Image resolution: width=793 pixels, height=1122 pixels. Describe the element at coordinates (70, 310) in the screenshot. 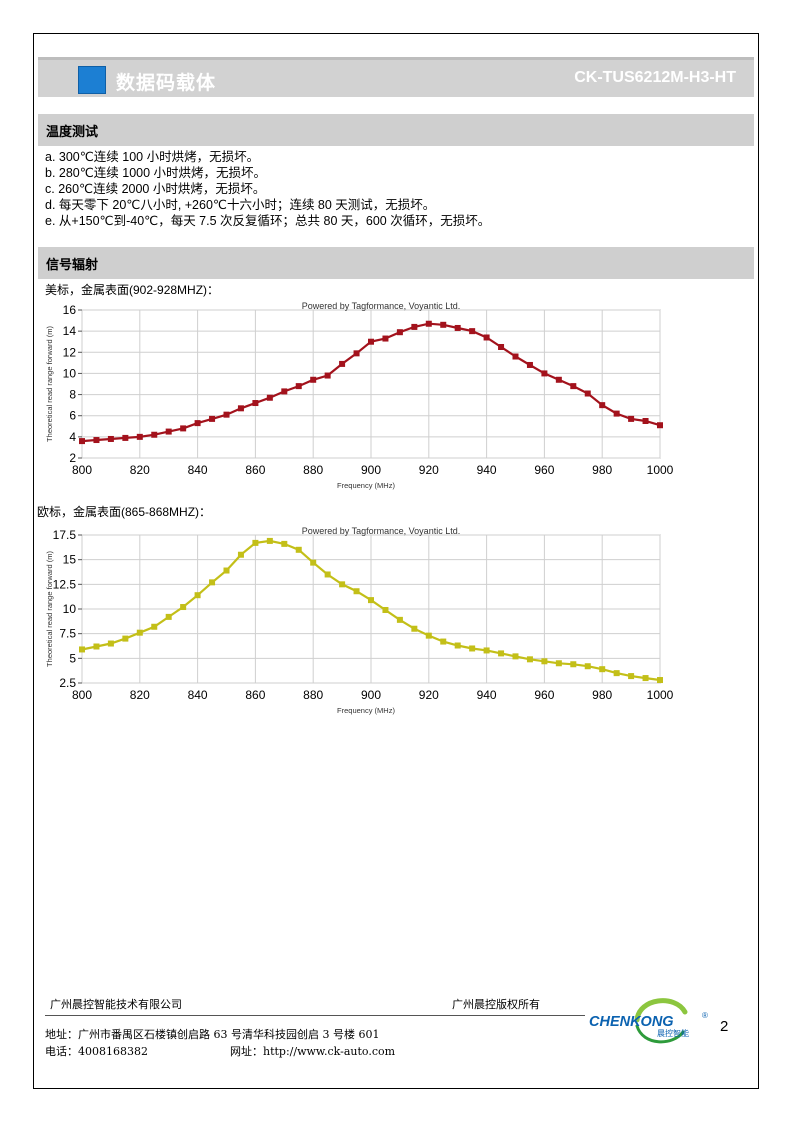

I see `y-tick-label: 16` at that location.